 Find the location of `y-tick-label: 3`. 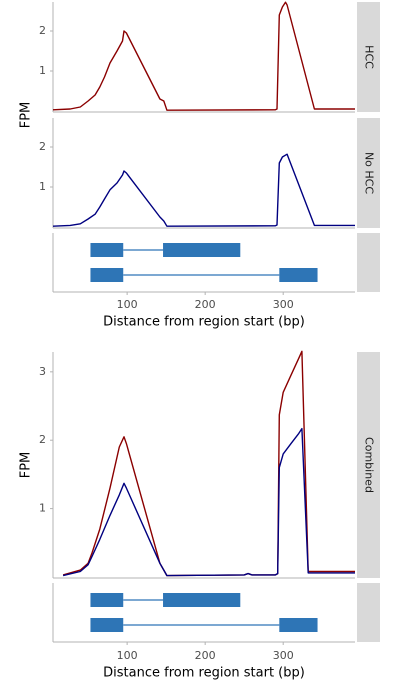

y-tick-label: 3 is located at coordinates (42, 371).